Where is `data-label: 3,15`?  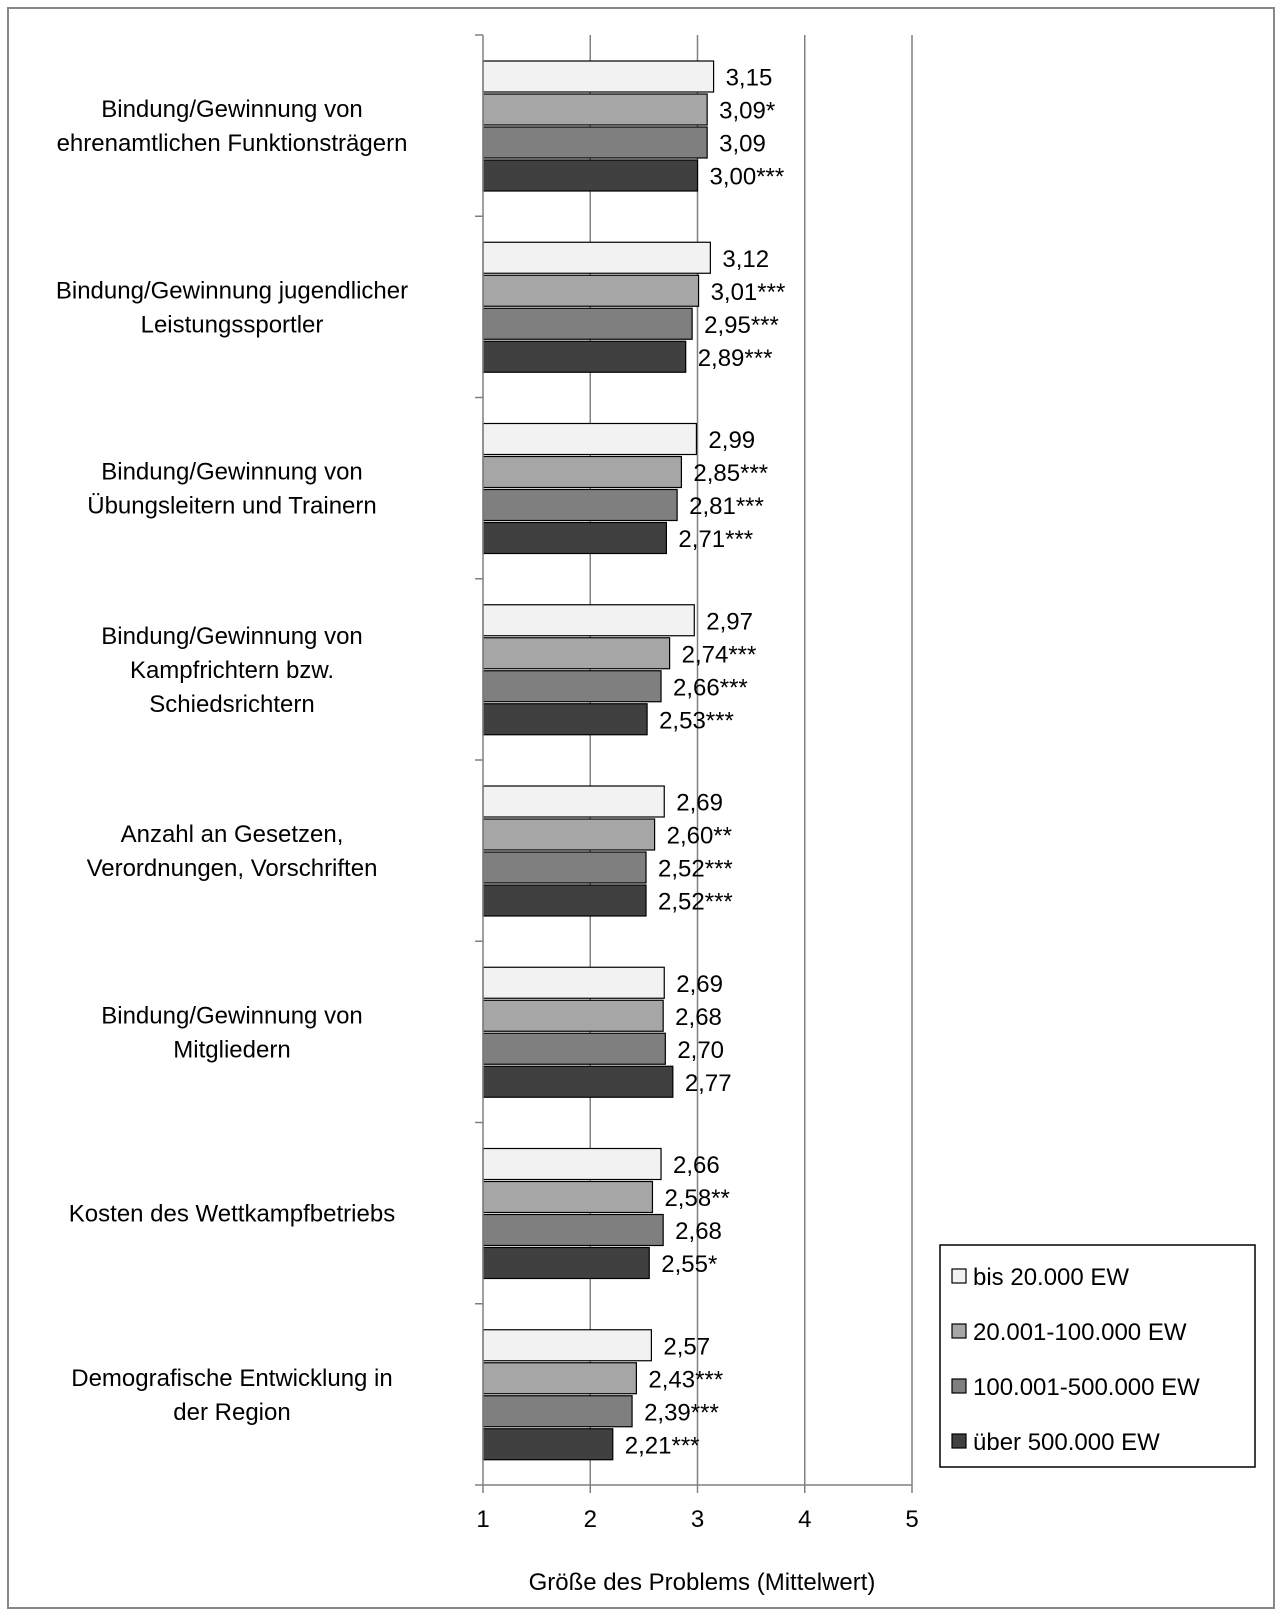
data-label: 3,15 is located at coordinates (749, 78).